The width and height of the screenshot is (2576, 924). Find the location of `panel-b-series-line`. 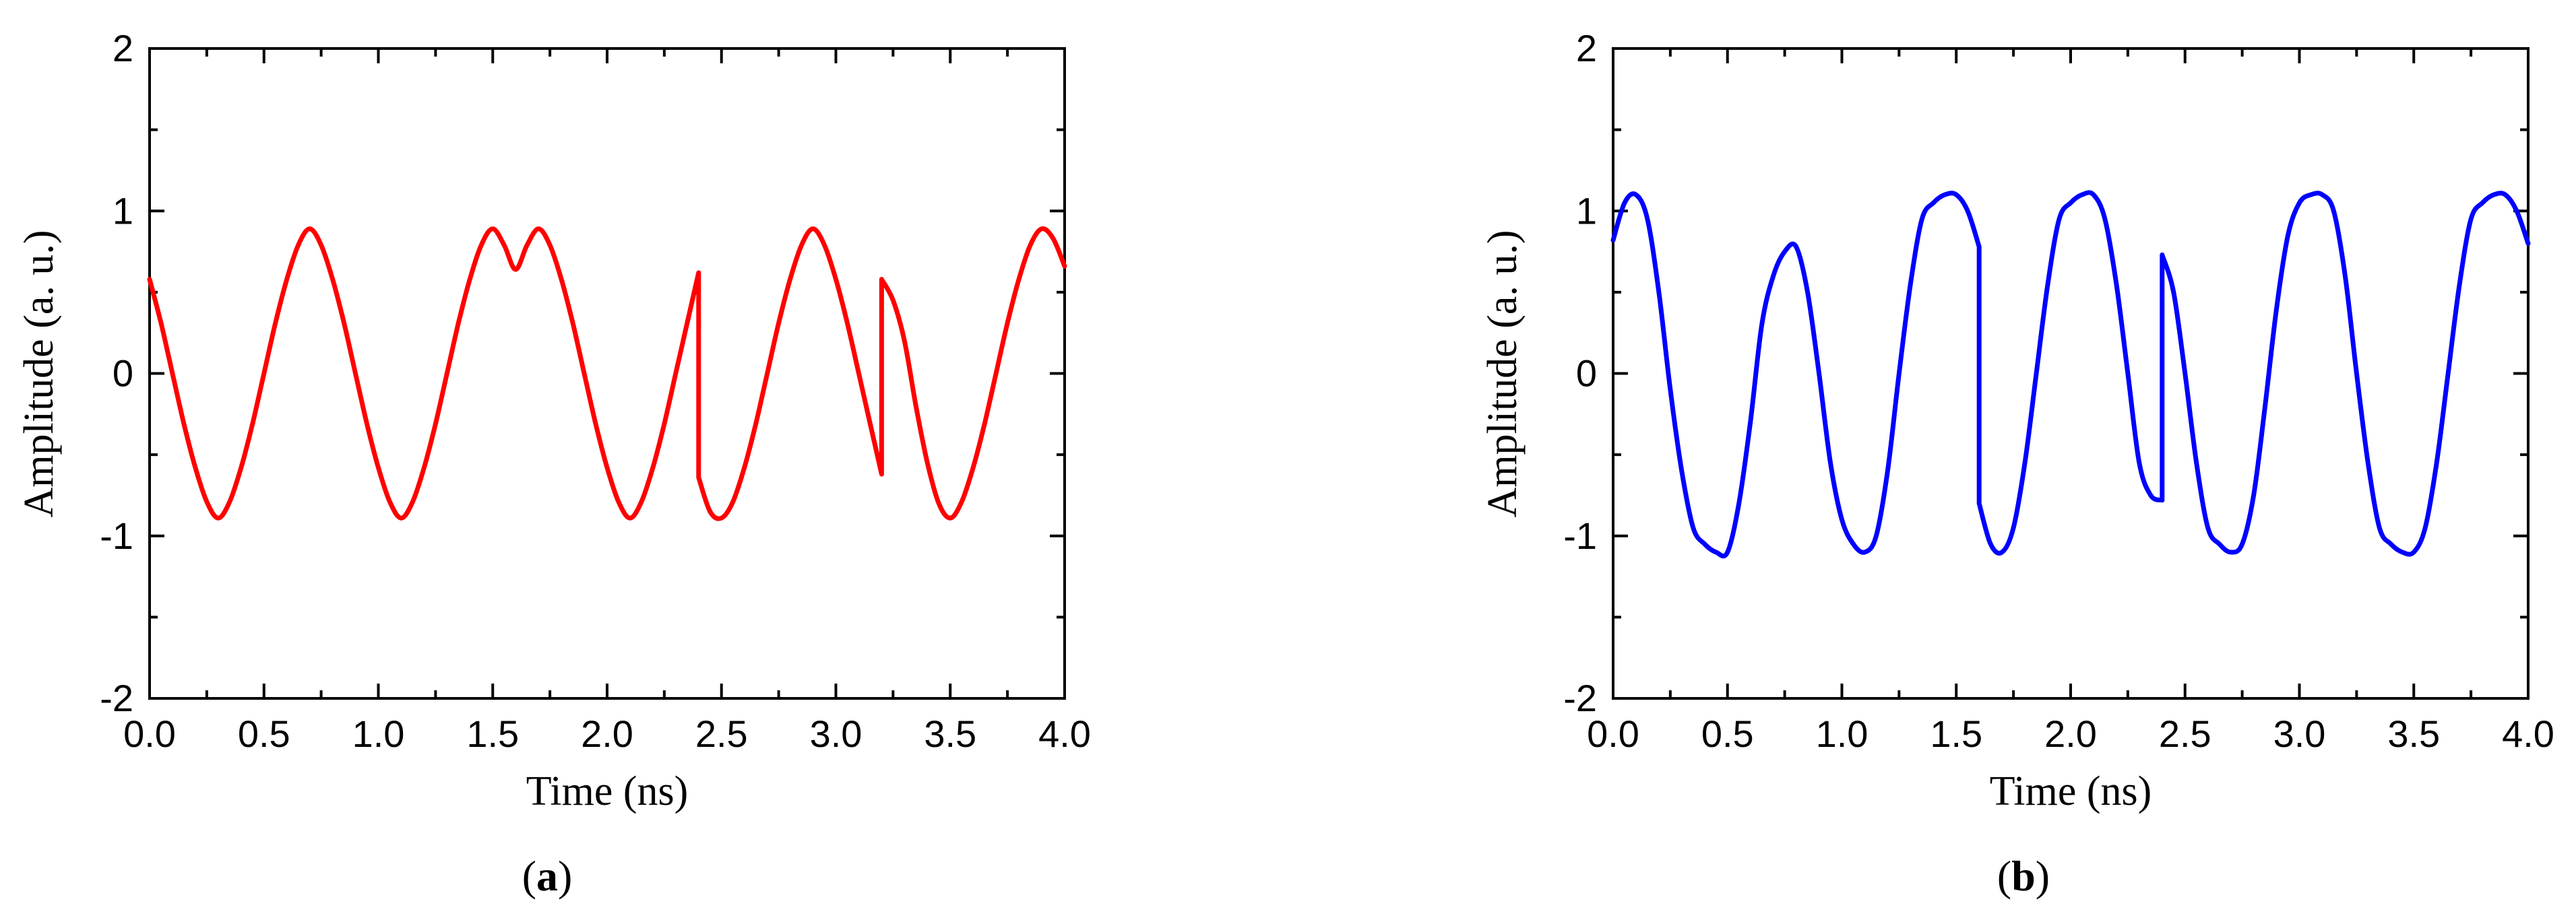

panel-b-series-line is located at coordinates (2070, 374).